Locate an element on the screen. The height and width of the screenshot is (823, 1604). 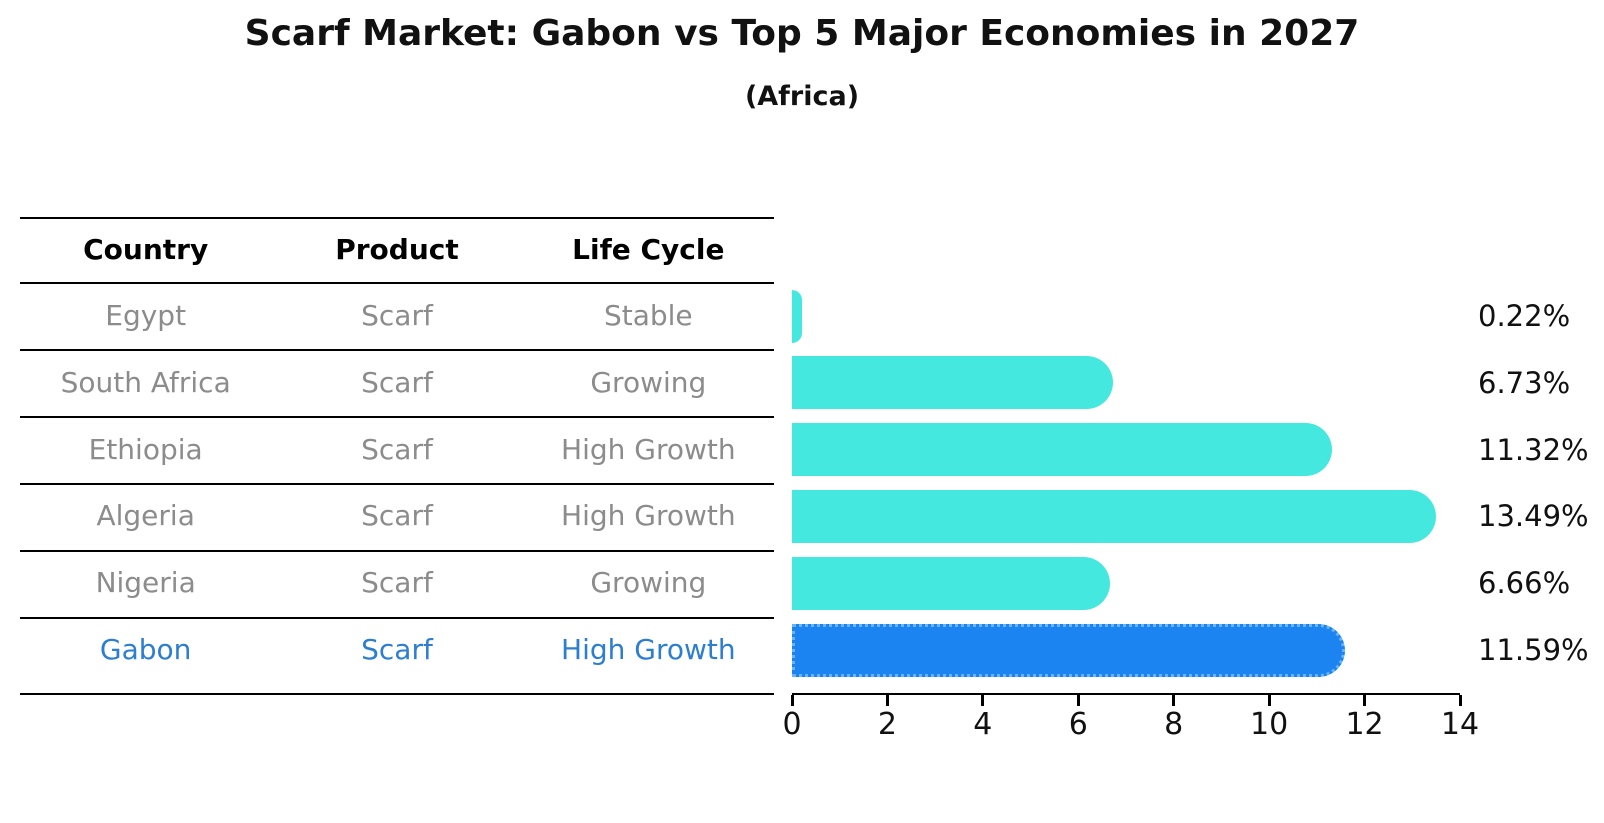
table-row: Ethiopia Scarf High Growth is located at coordinates (397, 450).